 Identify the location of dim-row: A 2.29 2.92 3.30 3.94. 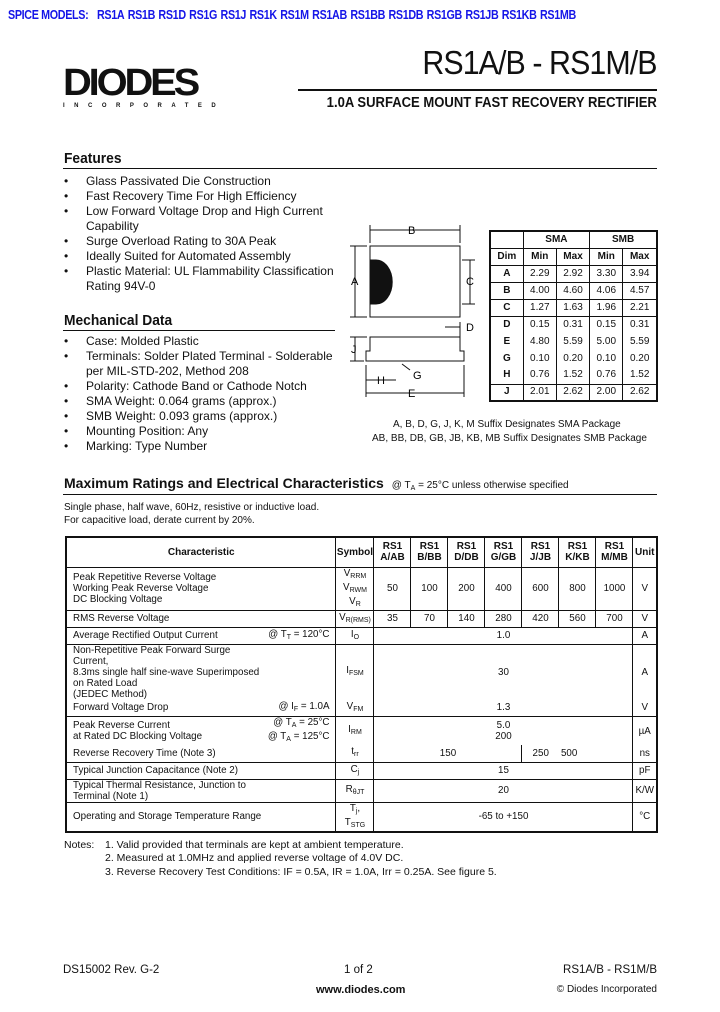
(573, 274).